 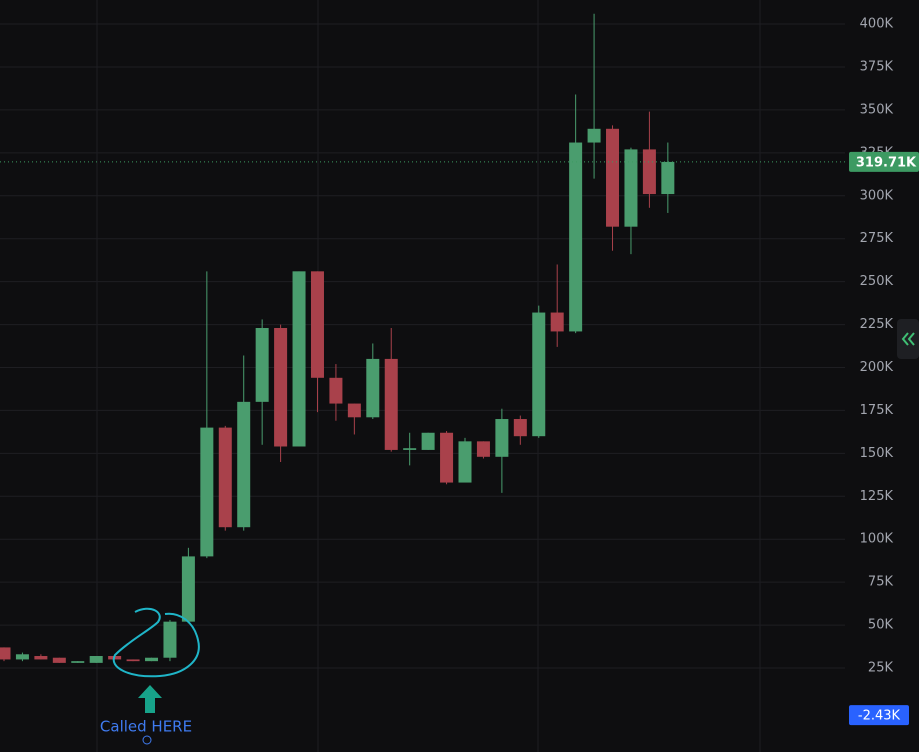 I want to click on cursor-label-box, so click(x=879, y=715).